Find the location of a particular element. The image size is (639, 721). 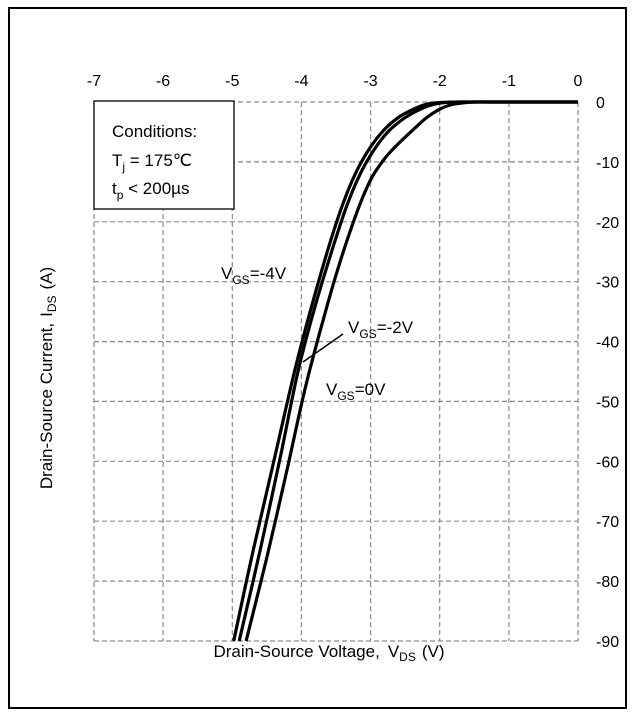

series-label-vgs-minus2: VGS=-2V is located at coordinates (381, 329).